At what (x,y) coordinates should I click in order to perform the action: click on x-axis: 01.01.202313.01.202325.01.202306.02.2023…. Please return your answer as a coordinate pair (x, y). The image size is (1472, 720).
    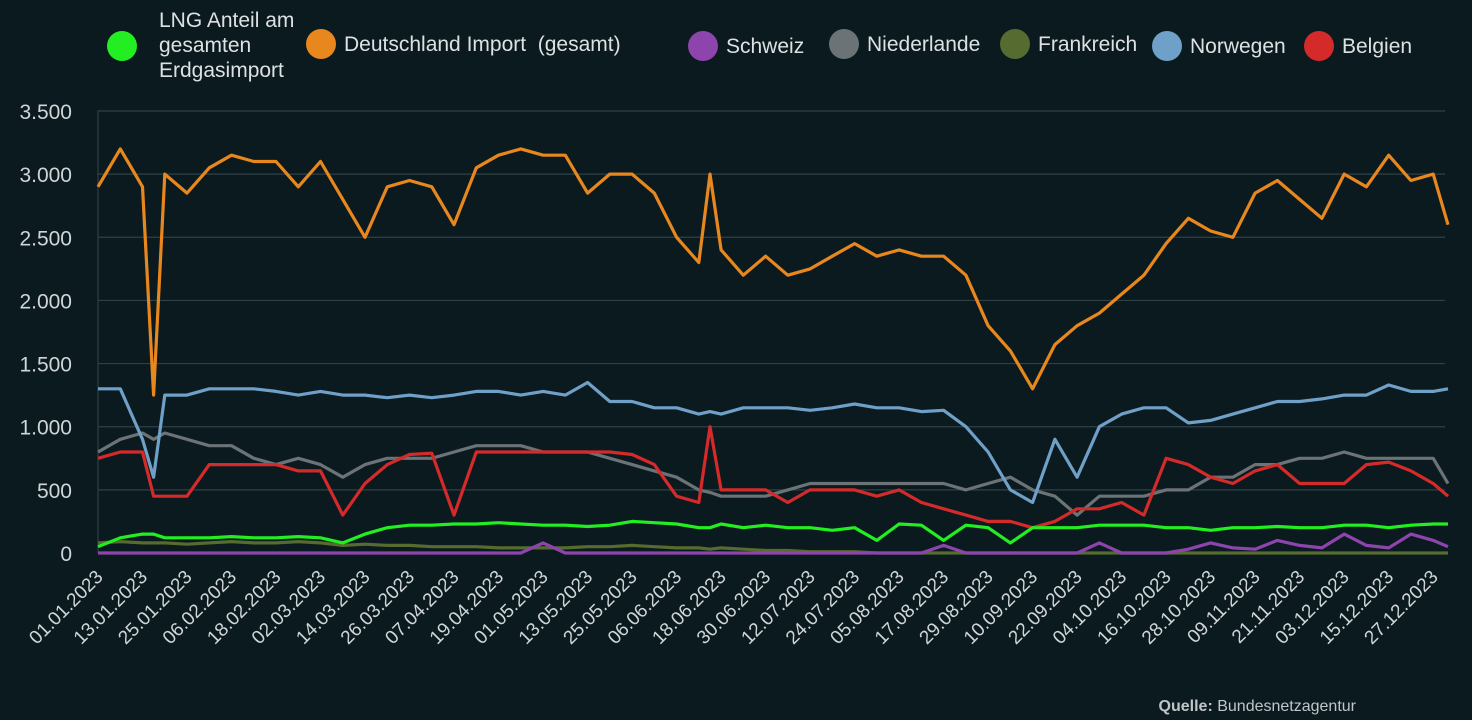
    Looking at the image, I should click on (733, 608).